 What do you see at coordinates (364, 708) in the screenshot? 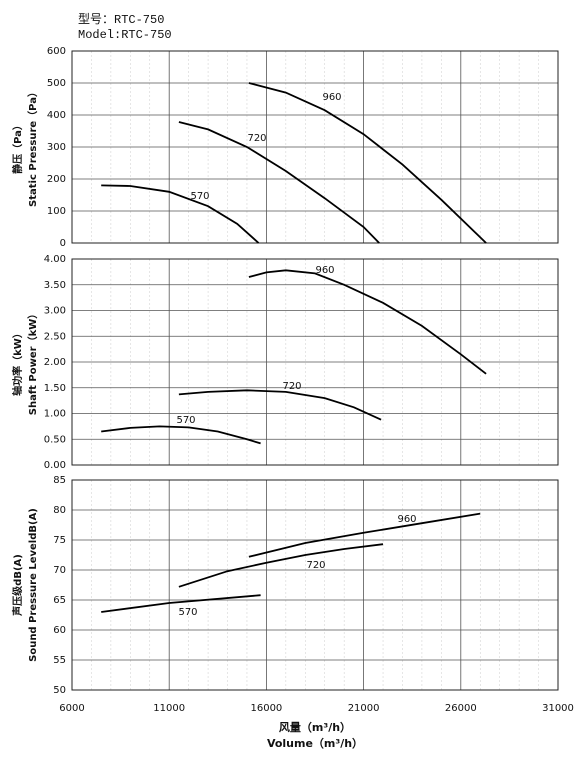
I see `x-tick-label: 21000` at bounding box center [364, 708].